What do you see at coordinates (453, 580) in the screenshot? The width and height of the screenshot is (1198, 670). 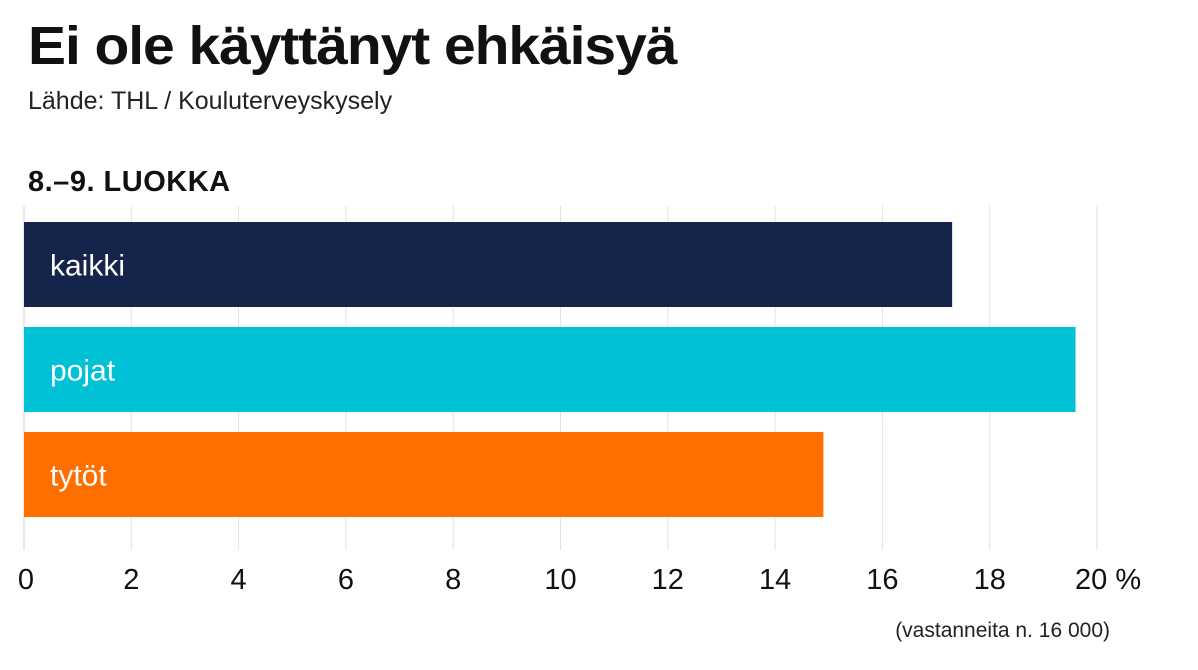 I see `x-tick-label: 8` at bounding box center [453, 580].